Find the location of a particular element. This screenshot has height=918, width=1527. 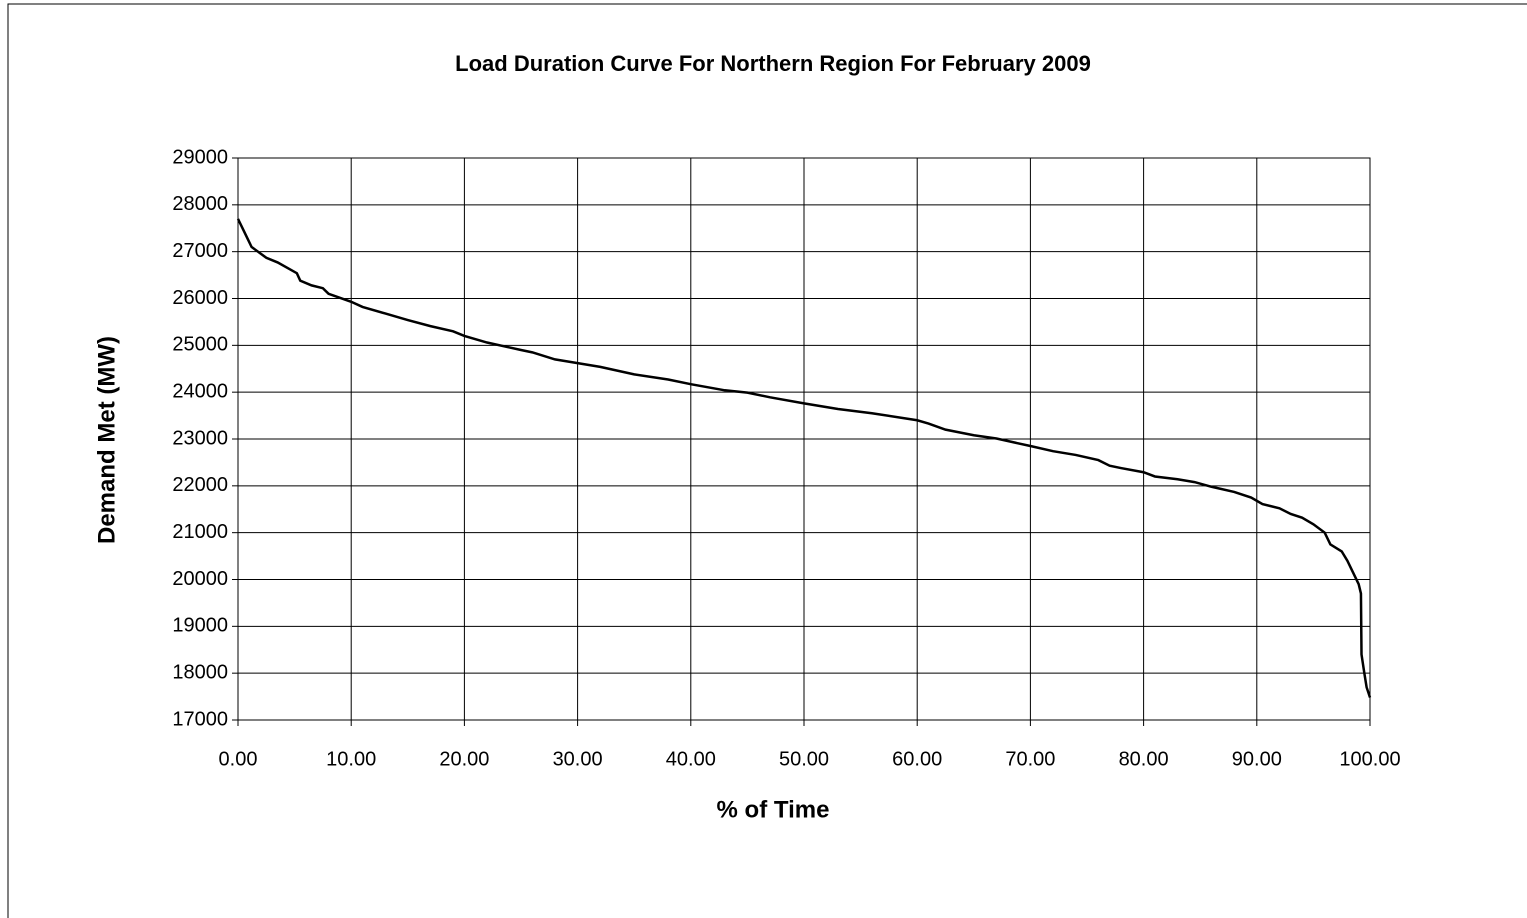

x-tick-label: 0.00 is located at coordinates (238, 759).